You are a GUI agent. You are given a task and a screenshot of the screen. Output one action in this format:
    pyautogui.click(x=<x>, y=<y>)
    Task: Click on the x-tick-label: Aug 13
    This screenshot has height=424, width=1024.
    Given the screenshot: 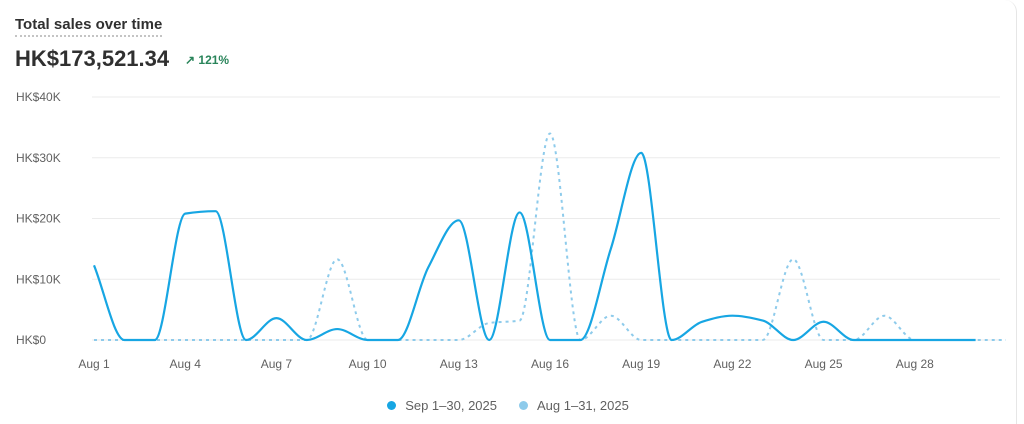 What is the action you would take?
    pyautogui.click(x=459, y=364)
    